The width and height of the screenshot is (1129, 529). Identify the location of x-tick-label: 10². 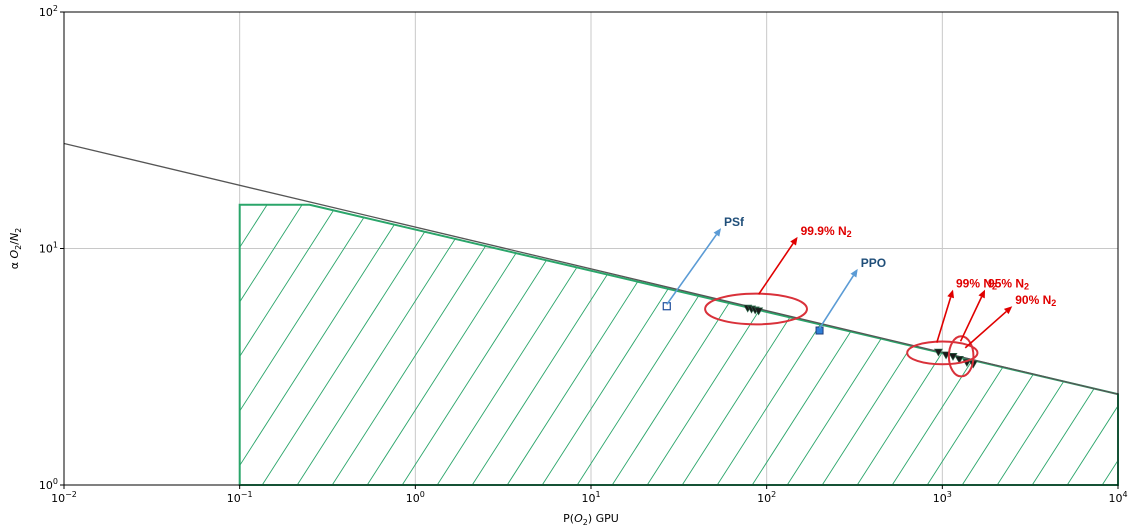
(766, 497).